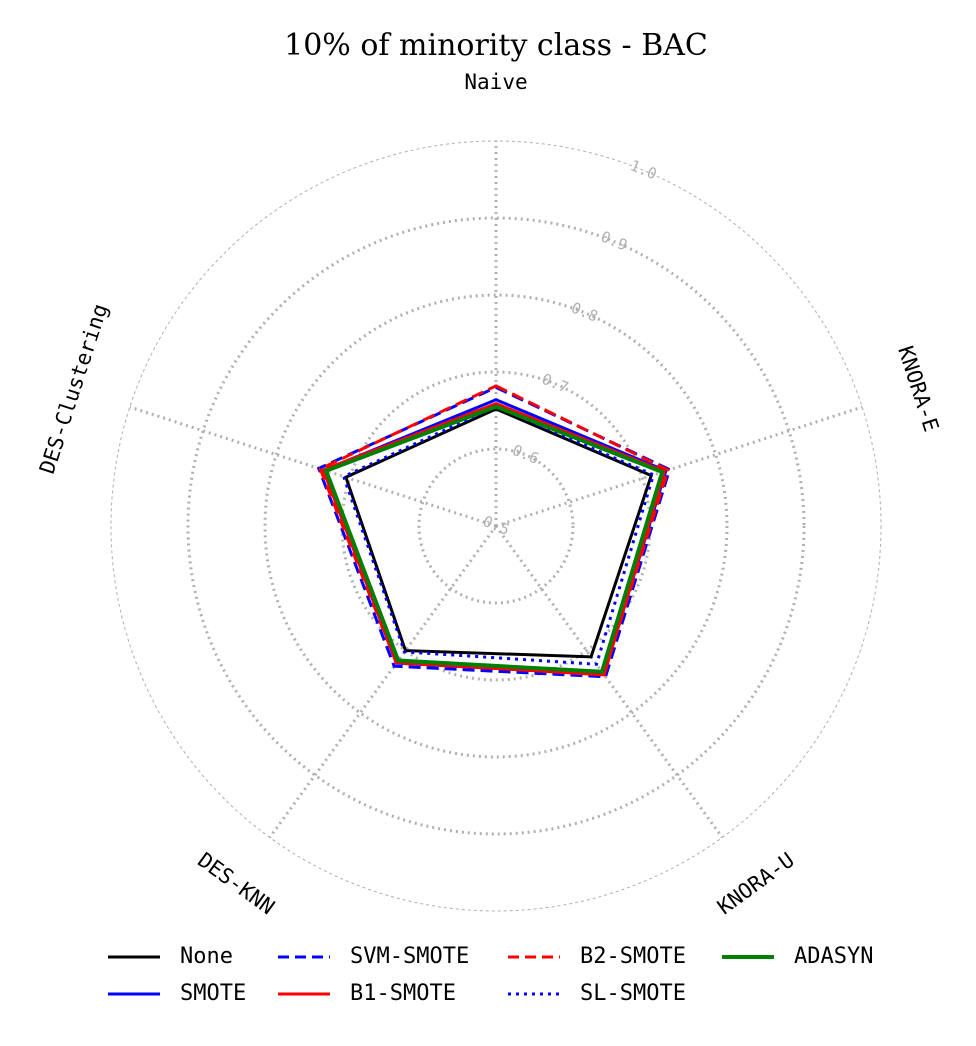 This screenshot has width=976, height=1046. I want to click on tick-label: 1.0, so click(644, 169).